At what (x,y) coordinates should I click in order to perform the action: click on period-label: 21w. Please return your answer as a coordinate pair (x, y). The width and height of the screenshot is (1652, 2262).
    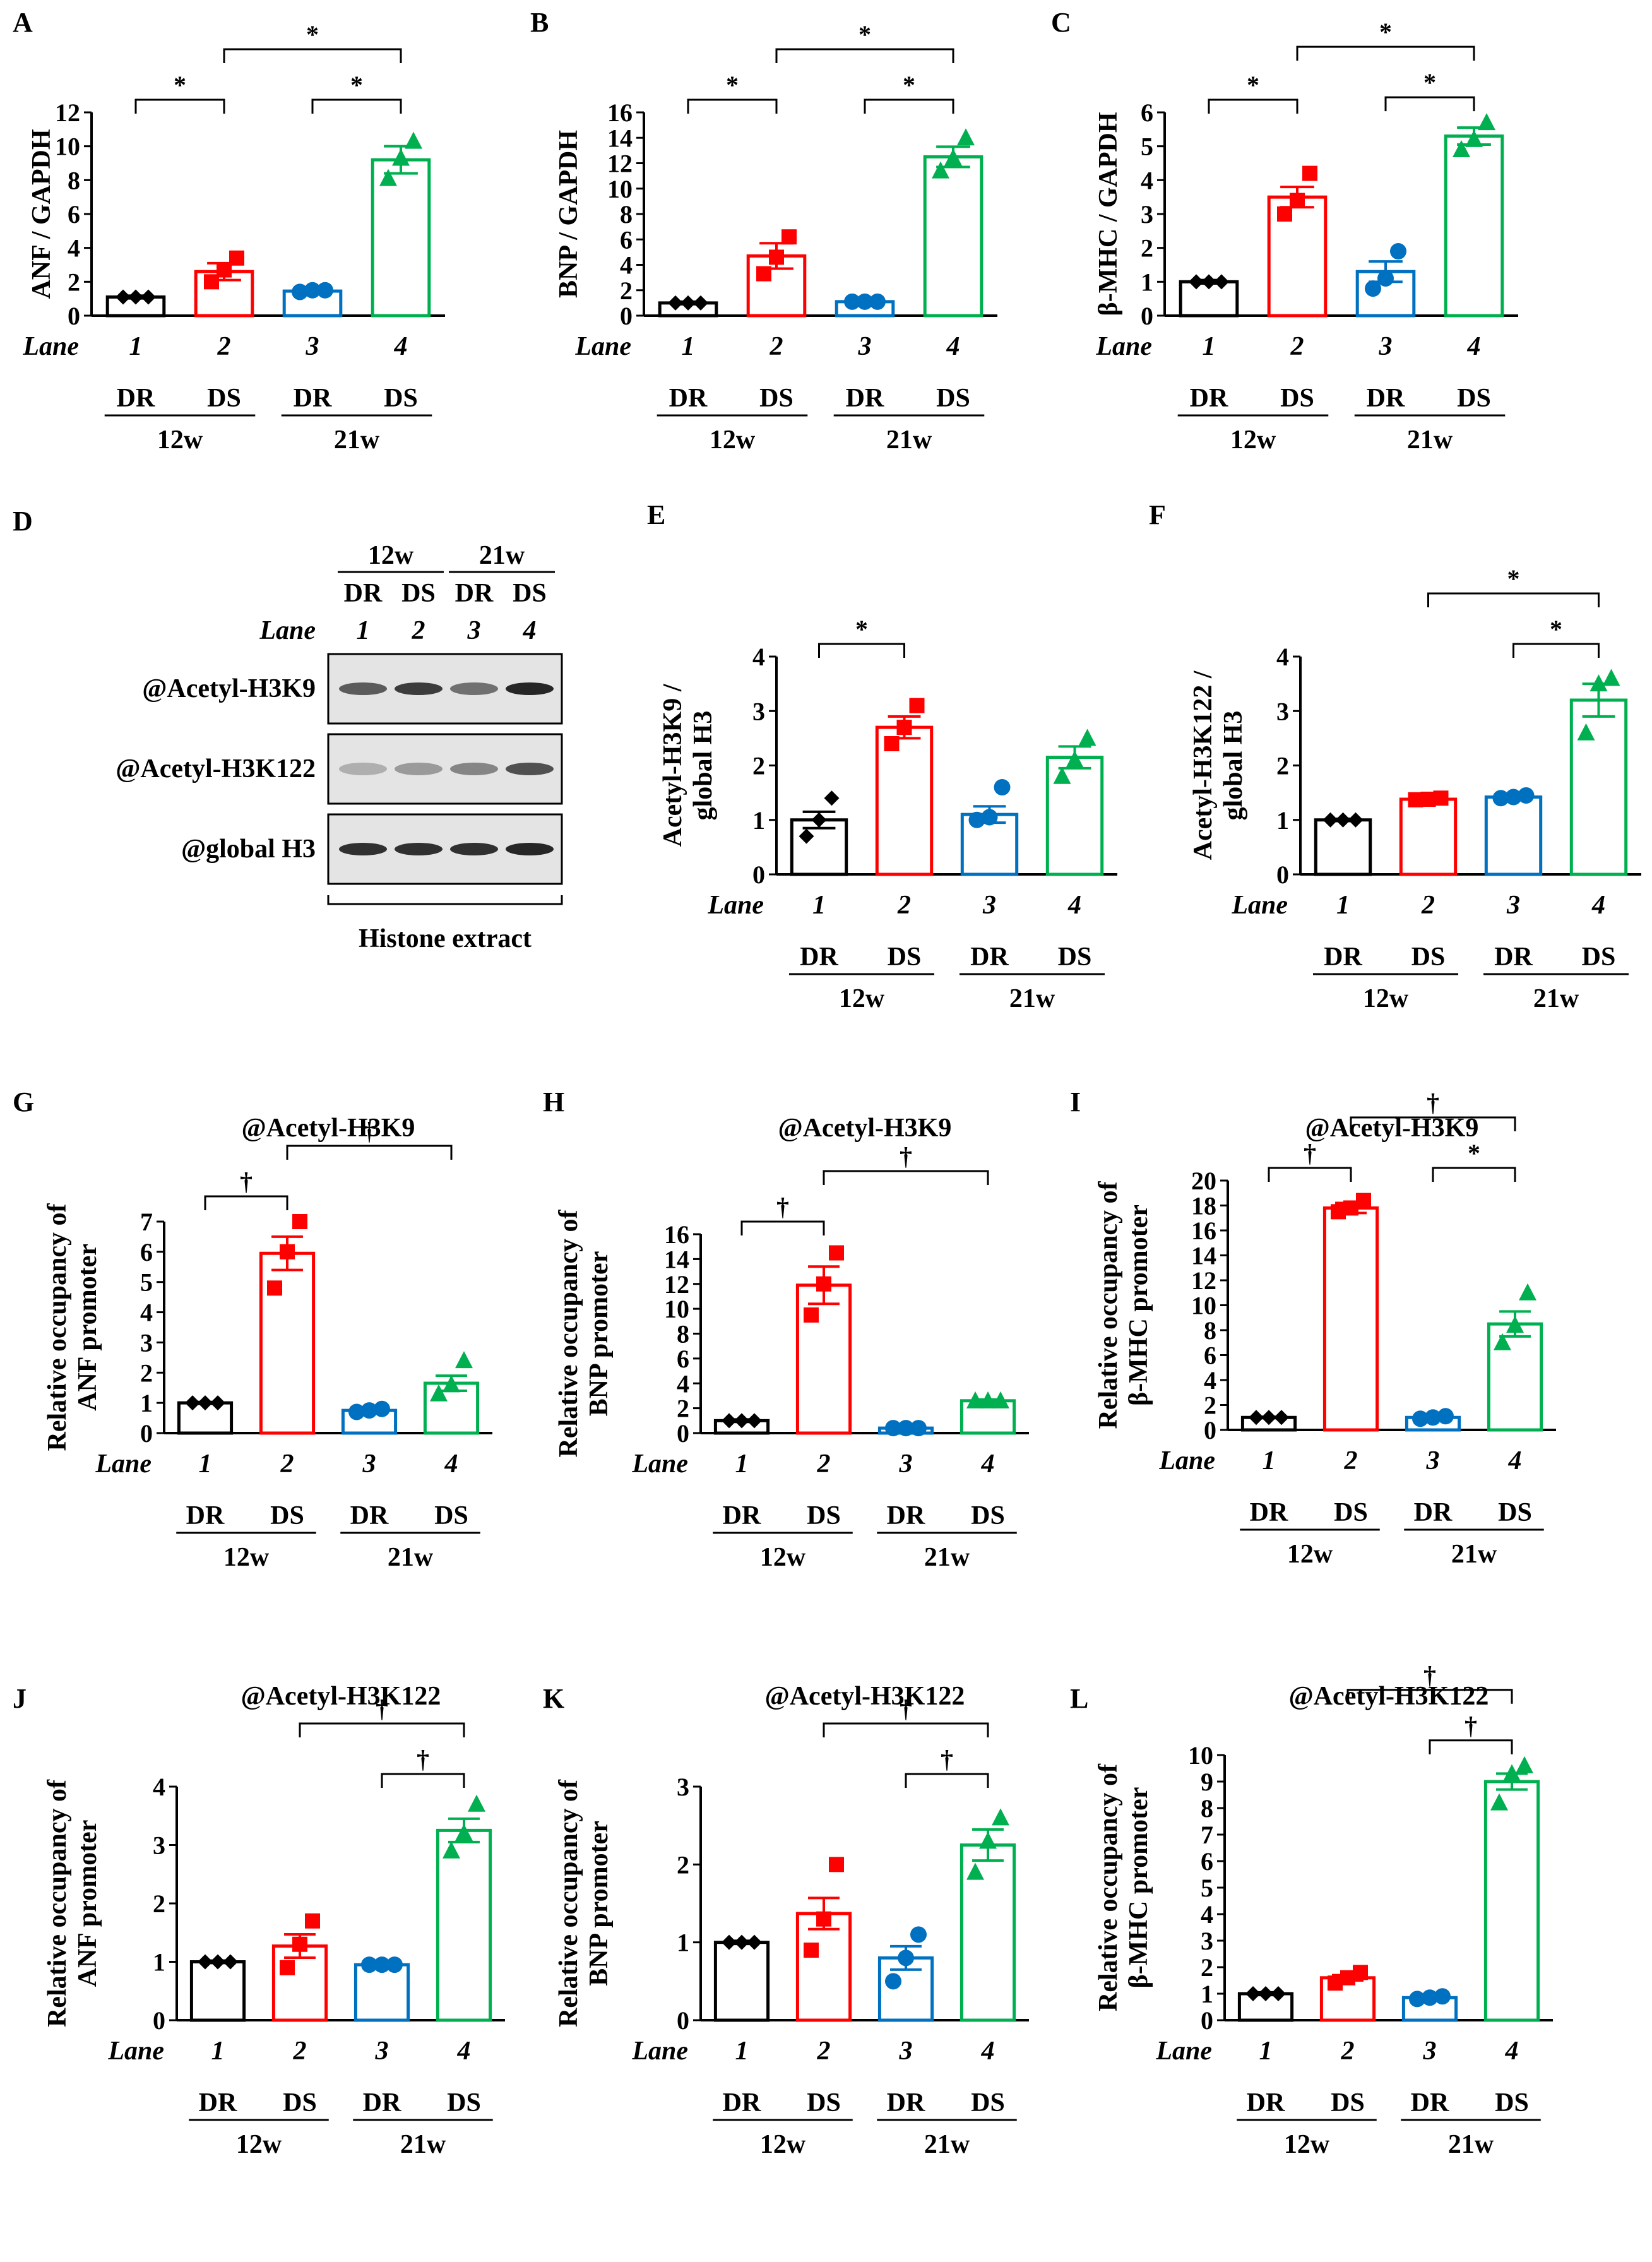
    Looking at the image, I should click on (357, 440).